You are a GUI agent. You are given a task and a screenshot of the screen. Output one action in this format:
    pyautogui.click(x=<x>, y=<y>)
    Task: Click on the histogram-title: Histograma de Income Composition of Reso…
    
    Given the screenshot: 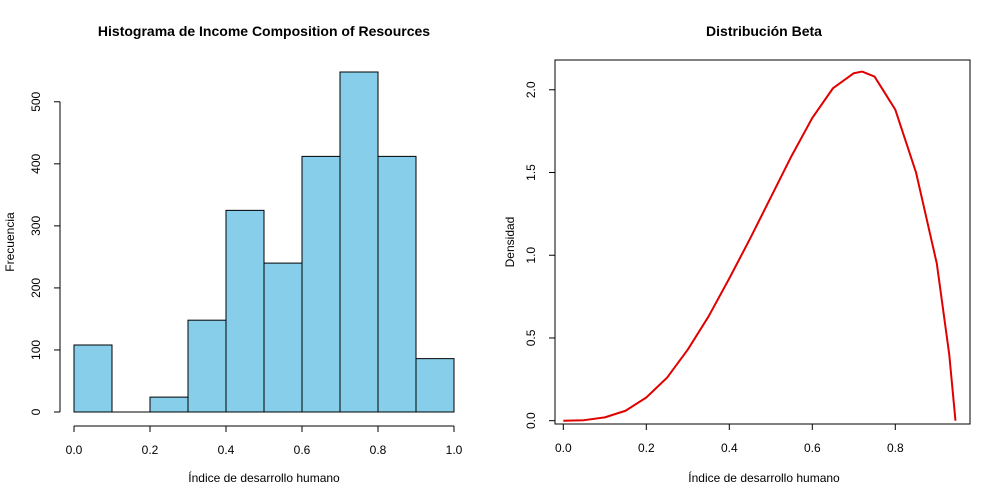 What is the action you would take?
    pyautogui.click(x=264, y=31)
    